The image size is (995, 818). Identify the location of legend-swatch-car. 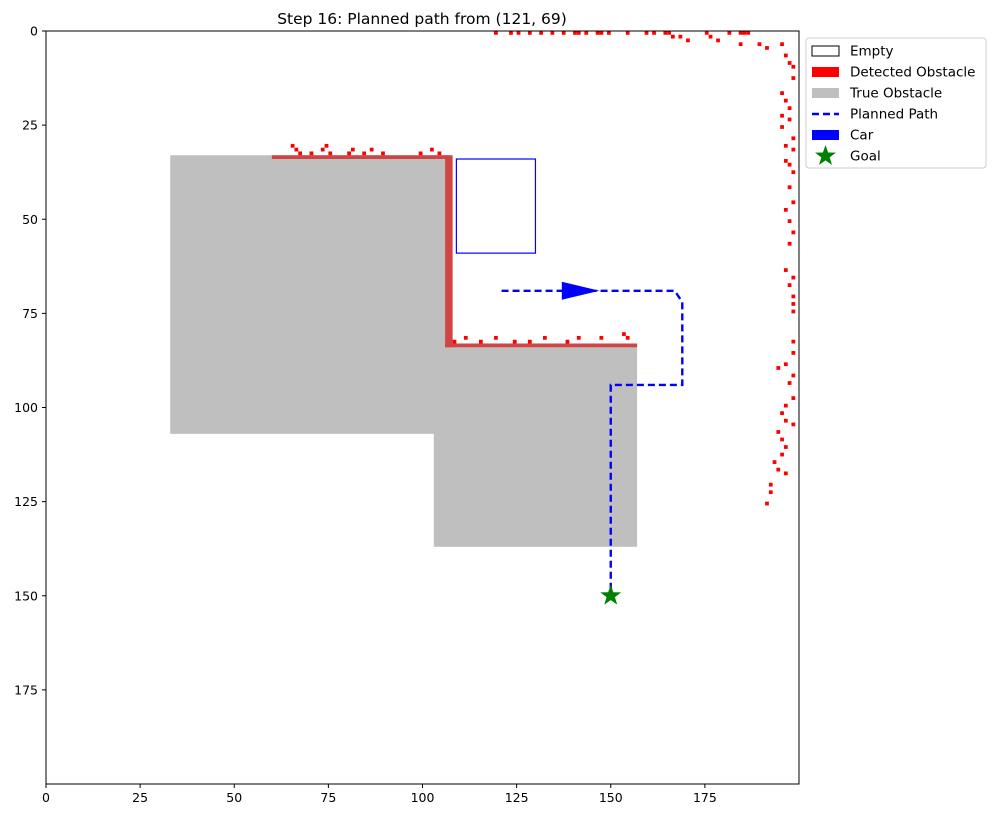
(825, 135).